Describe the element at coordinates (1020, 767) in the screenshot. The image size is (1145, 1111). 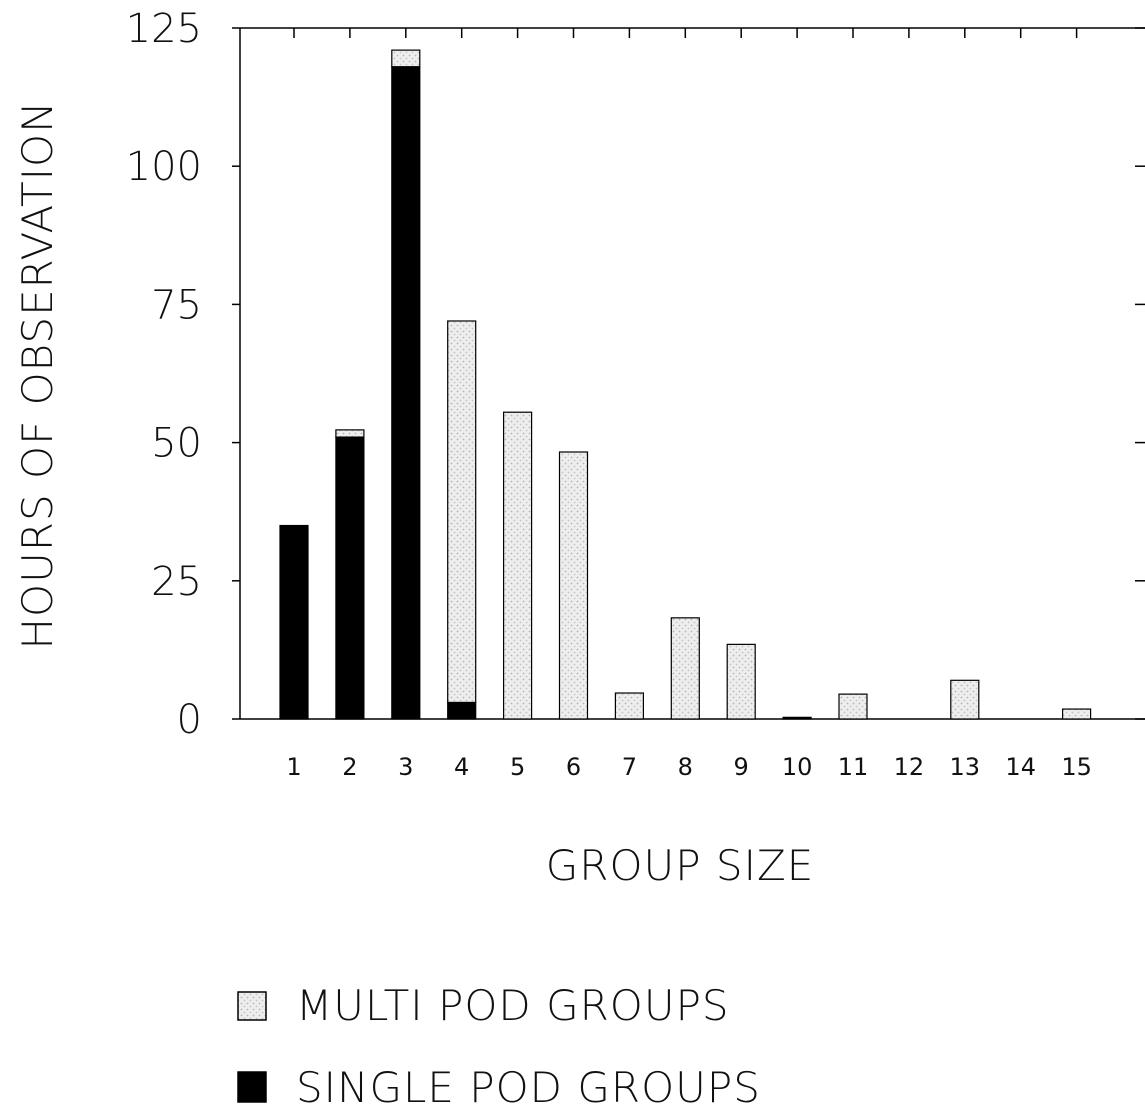
I see `x-tick-label: 14` at that location.